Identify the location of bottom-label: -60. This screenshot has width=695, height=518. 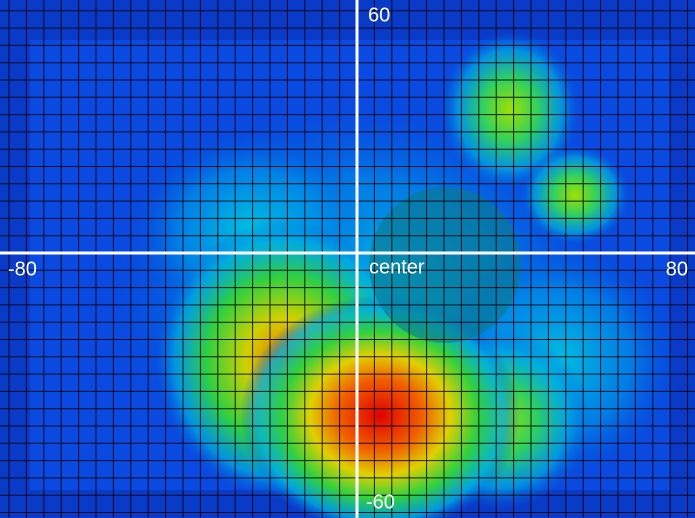
(380, 502).